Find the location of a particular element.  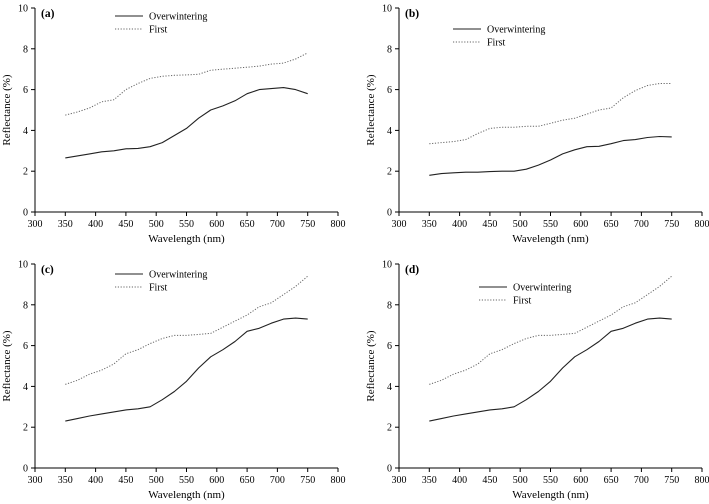

panel-label: (c) is located at coordinates (47, 270).